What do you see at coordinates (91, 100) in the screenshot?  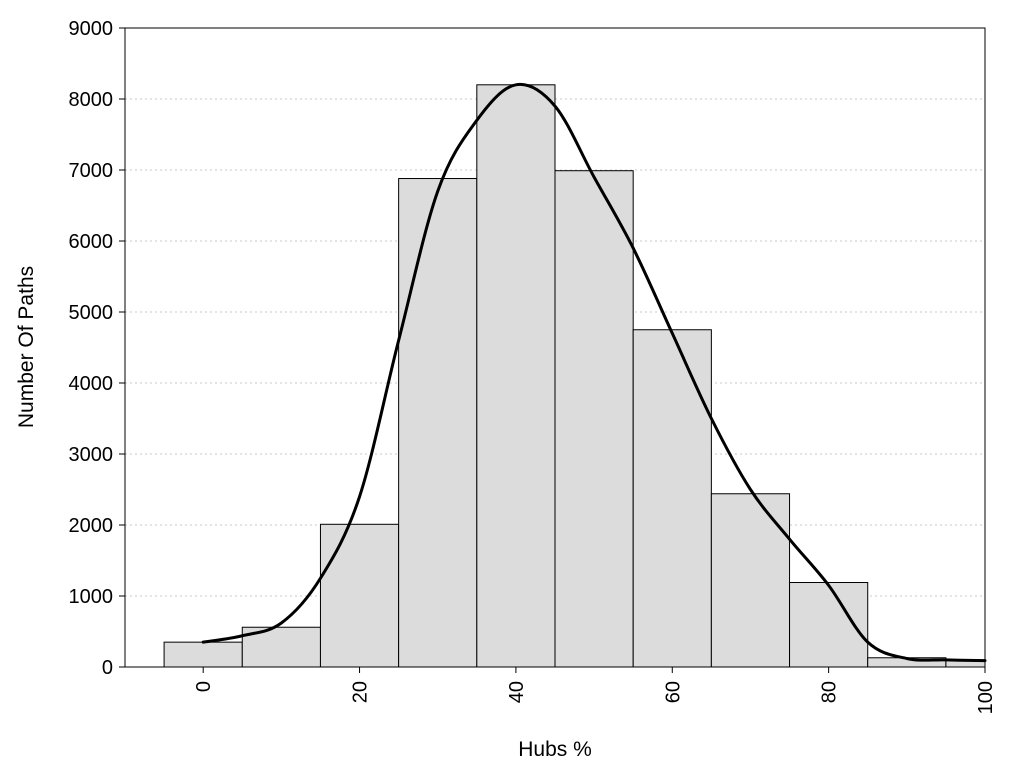 I see `y-tick-label: 8000` at bounding box center [91, 100].